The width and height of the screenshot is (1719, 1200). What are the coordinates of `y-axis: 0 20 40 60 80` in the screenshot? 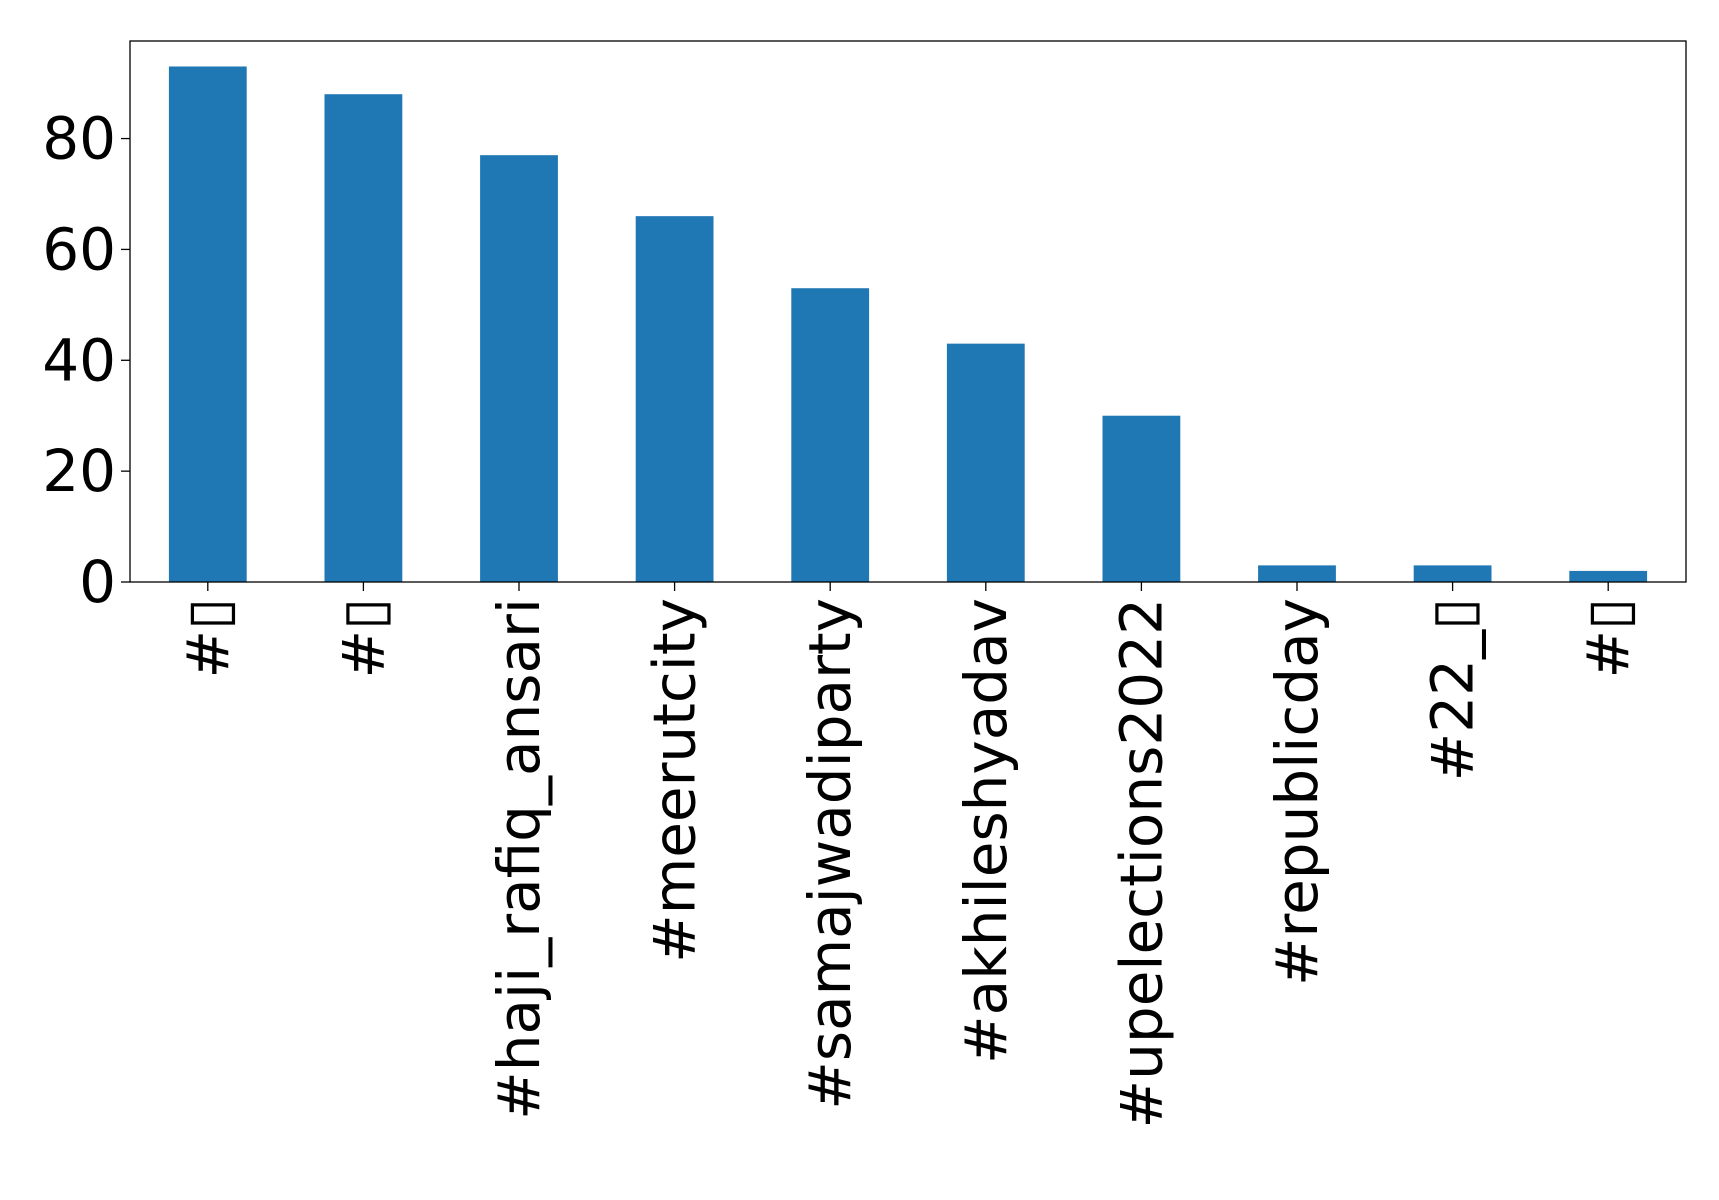 It's located at (86, 360).